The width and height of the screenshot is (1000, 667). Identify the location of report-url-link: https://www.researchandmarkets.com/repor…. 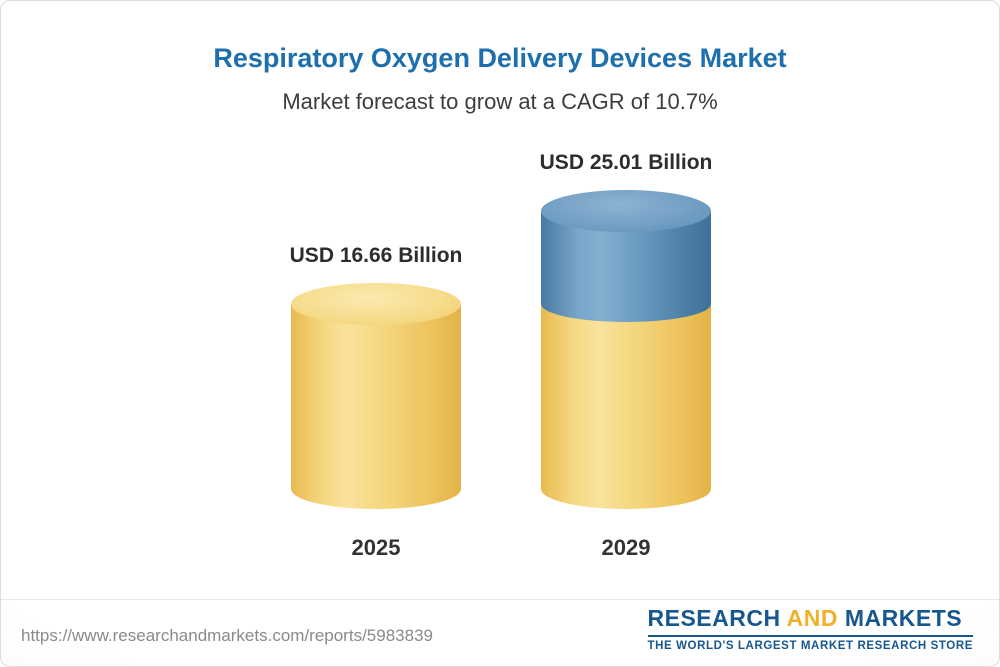
(227, 635).